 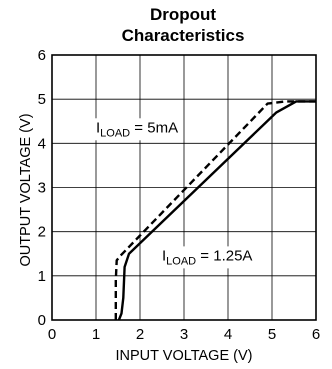 I want to click on x-tick-label: 0, so click(x=52, y=334).